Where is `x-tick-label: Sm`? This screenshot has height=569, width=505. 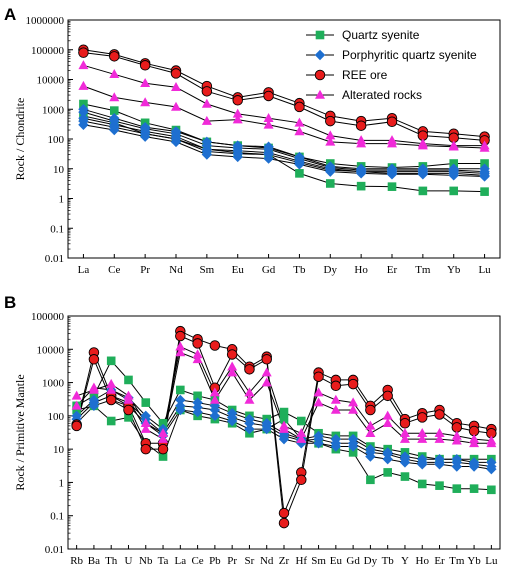
x-tick-label: Sm is located at coordinates (207, 270).